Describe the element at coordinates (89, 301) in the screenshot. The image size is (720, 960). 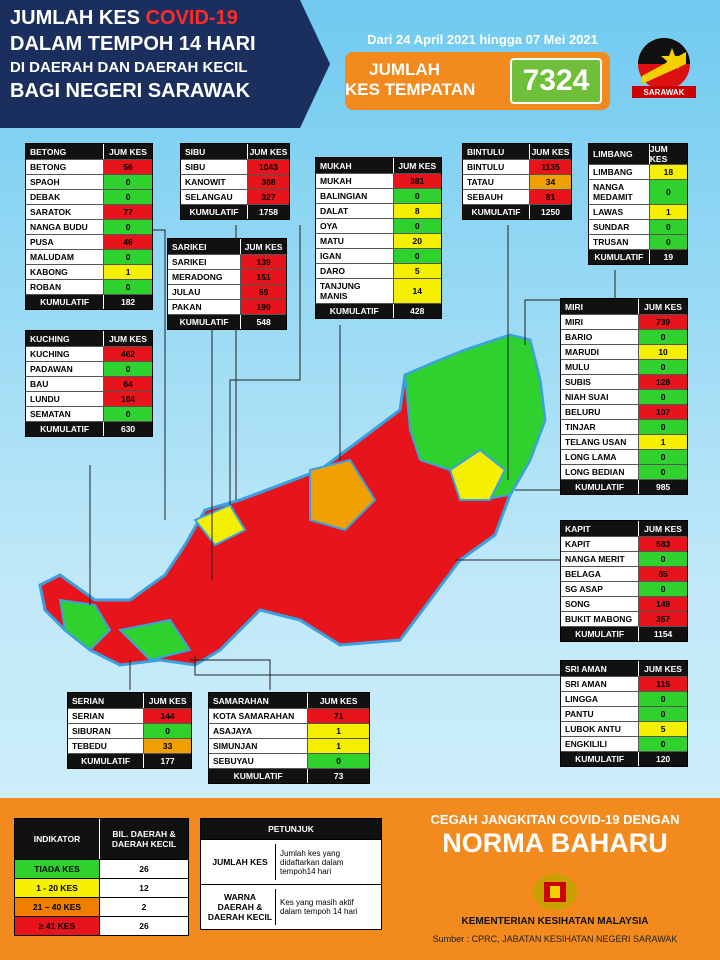
I see `total-row: KUMULATIF 182` at that location.